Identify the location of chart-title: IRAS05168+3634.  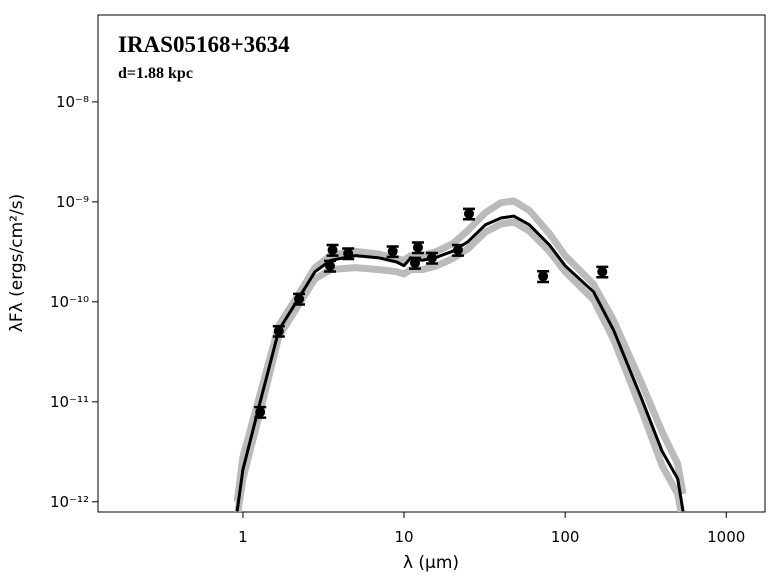
(204, 44).